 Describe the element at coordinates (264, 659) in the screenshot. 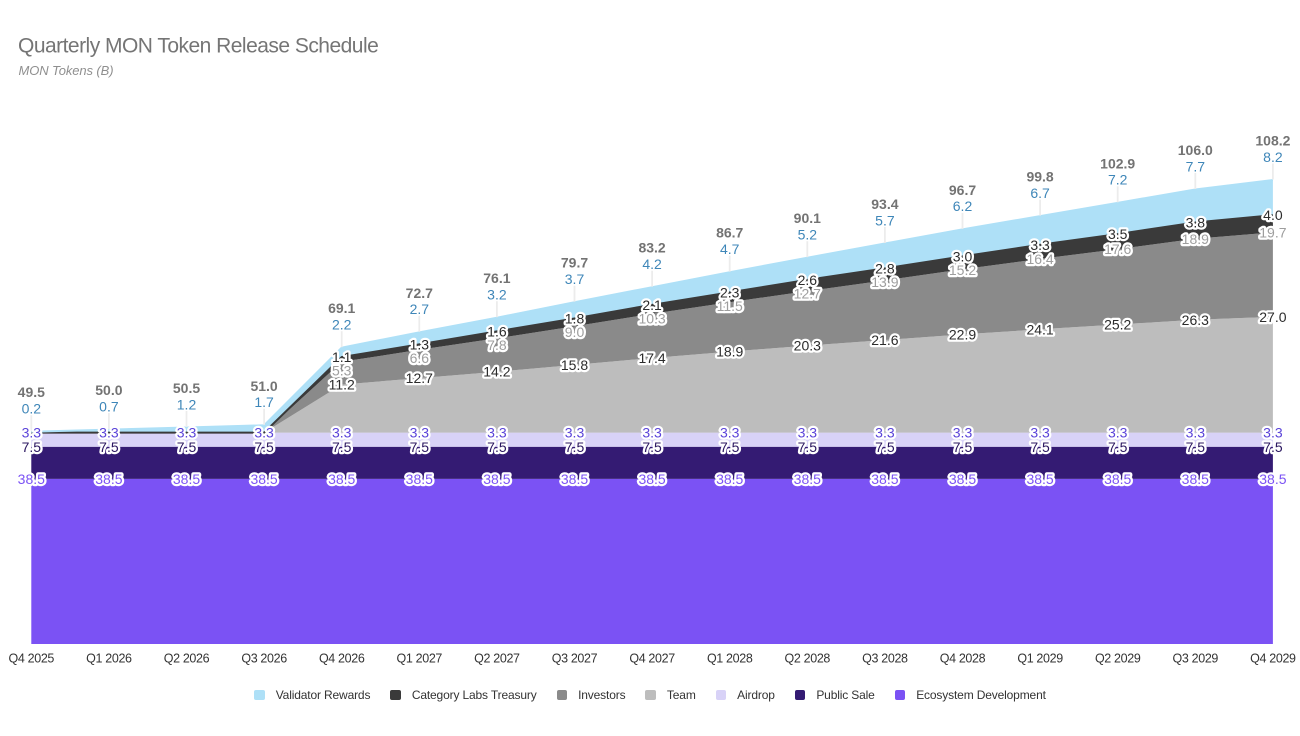

I see `svg-text: Q3 2026` at that location.